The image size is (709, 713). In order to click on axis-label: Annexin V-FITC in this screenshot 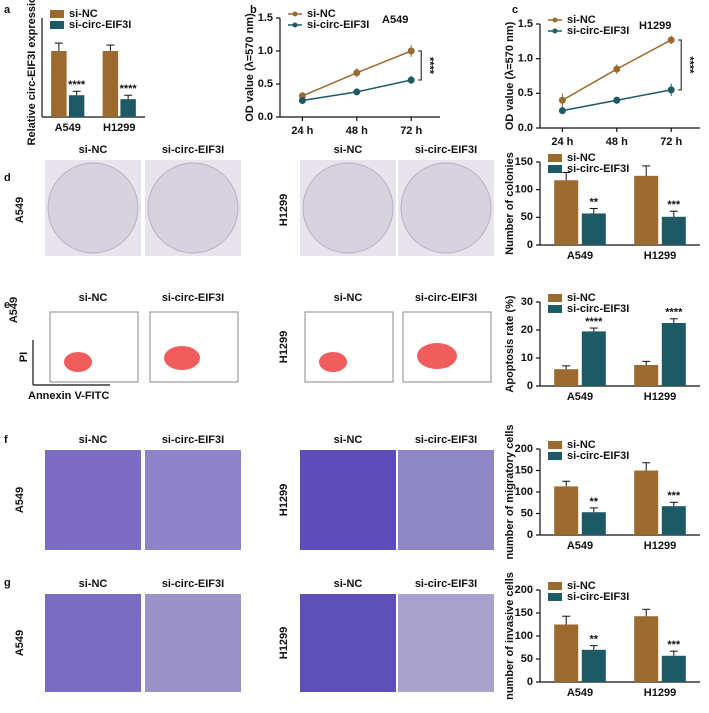, I will do `click(68, 396)`.